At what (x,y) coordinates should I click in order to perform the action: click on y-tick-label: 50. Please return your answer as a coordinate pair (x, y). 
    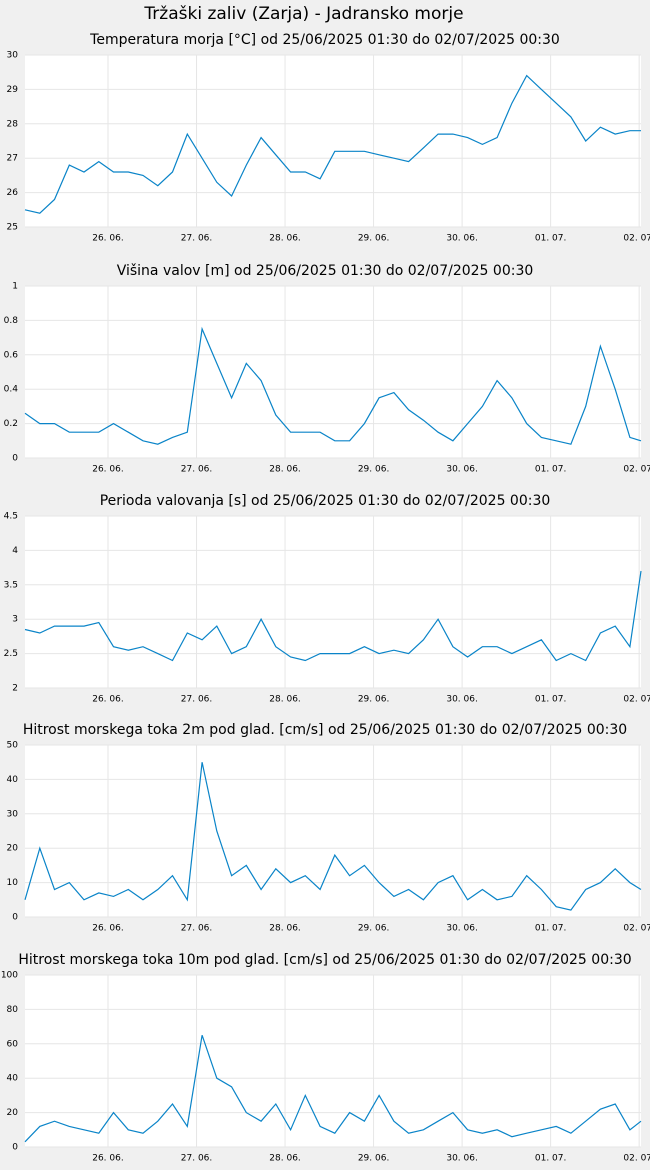
    Looking at the image, I should click on (13, 746).